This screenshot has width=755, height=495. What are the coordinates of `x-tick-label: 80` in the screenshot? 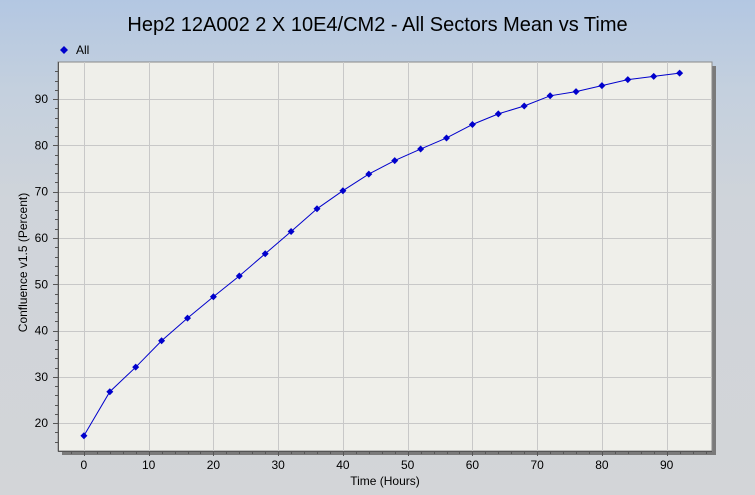 It's located at (602, 465).